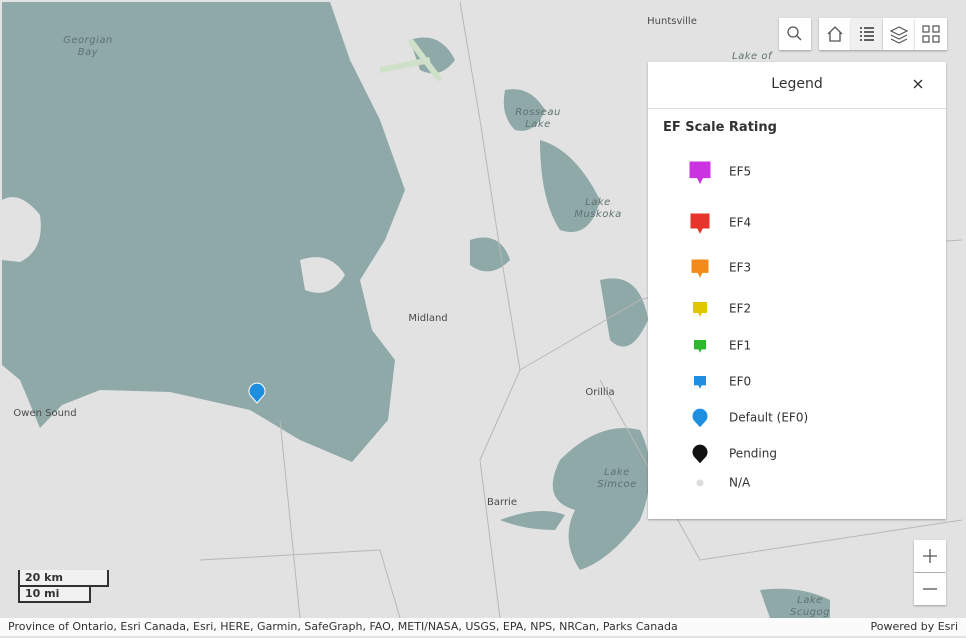 The image size is (966, 638). I want to click on legend-label: N/A, so click(740, 483).